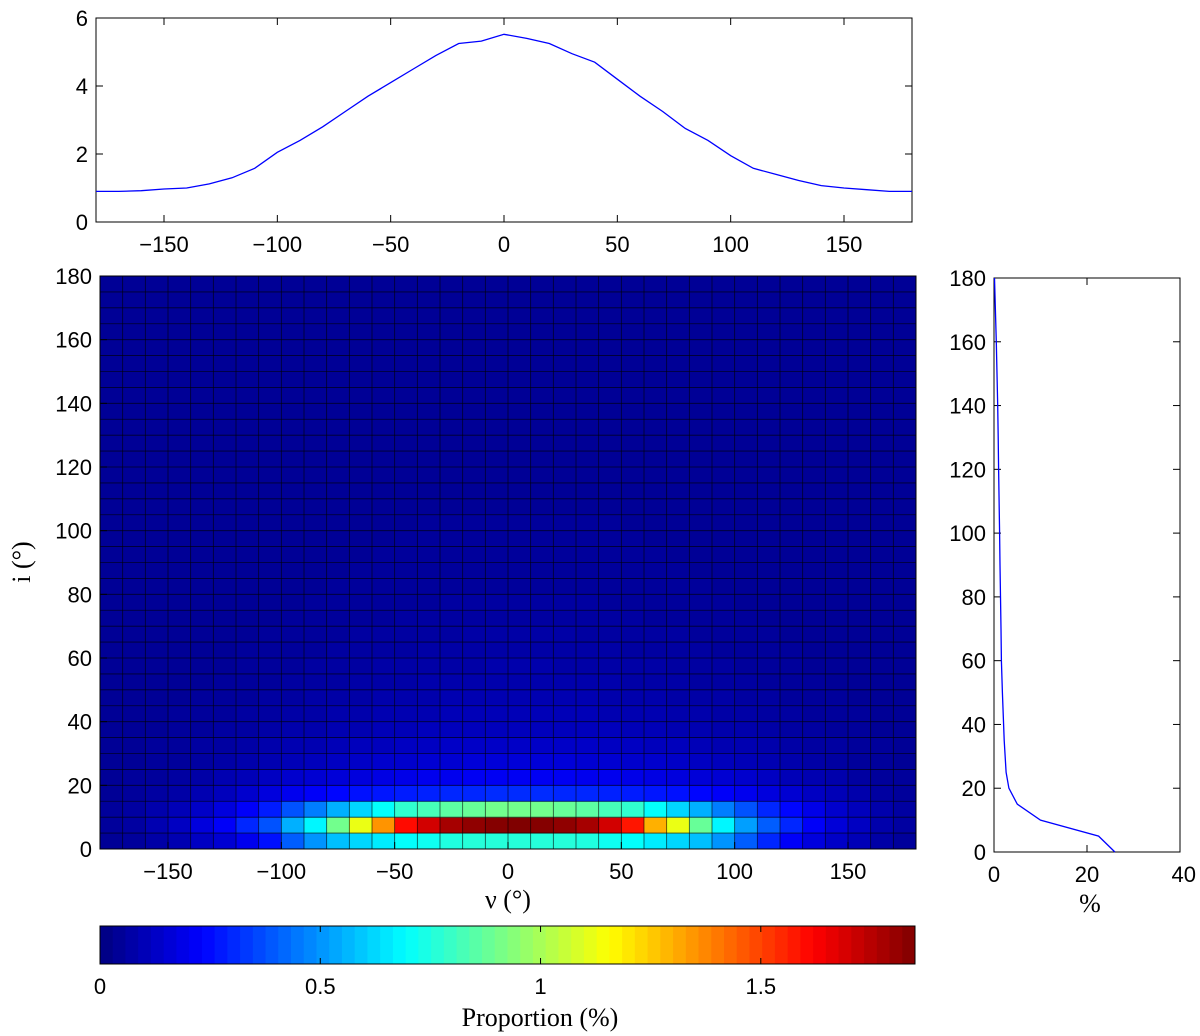 The width and height of the screenshot is (1200, 1036). What do you see at coordinates (504, 244) in the screenshot?
I see `top-x-tick-label: 0` at bounding box center [504, 244].